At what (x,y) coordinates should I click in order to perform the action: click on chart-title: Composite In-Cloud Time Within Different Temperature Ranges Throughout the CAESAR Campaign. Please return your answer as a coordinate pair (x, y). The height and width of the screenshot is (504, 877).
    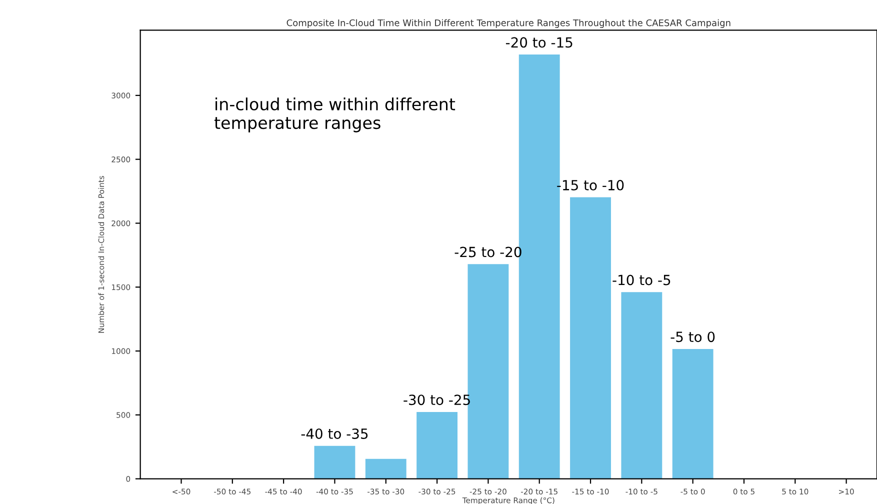
    Looking at the image, I should click on (508, 23).